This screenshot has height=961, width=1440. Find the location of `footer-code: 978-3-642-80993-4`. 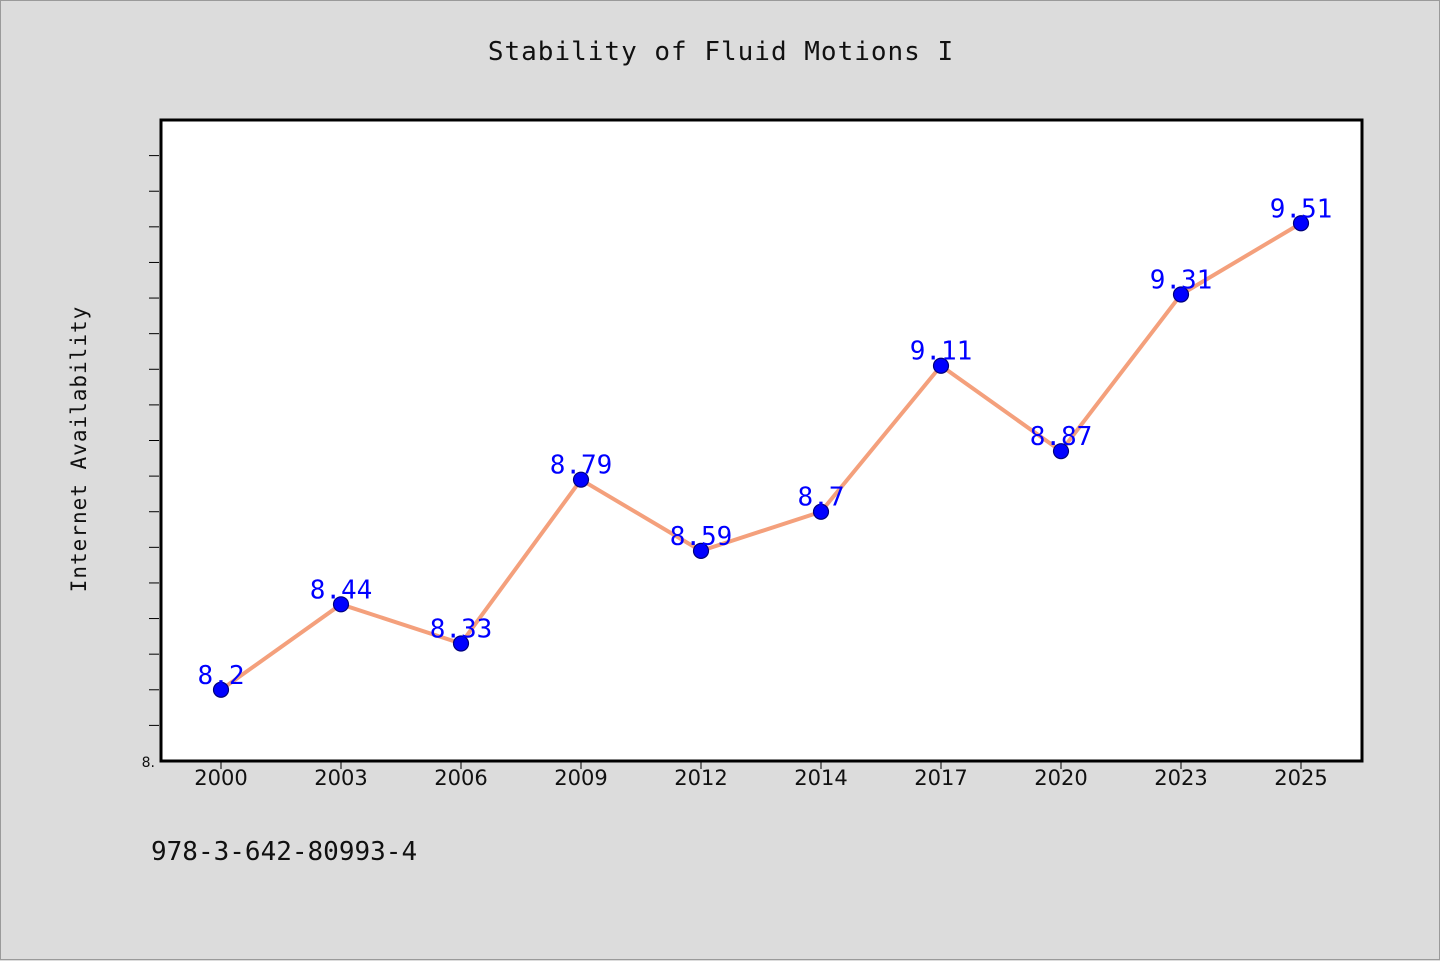

footer-code: 978-3-642-80993-4 is located at coordinates (284, 852).